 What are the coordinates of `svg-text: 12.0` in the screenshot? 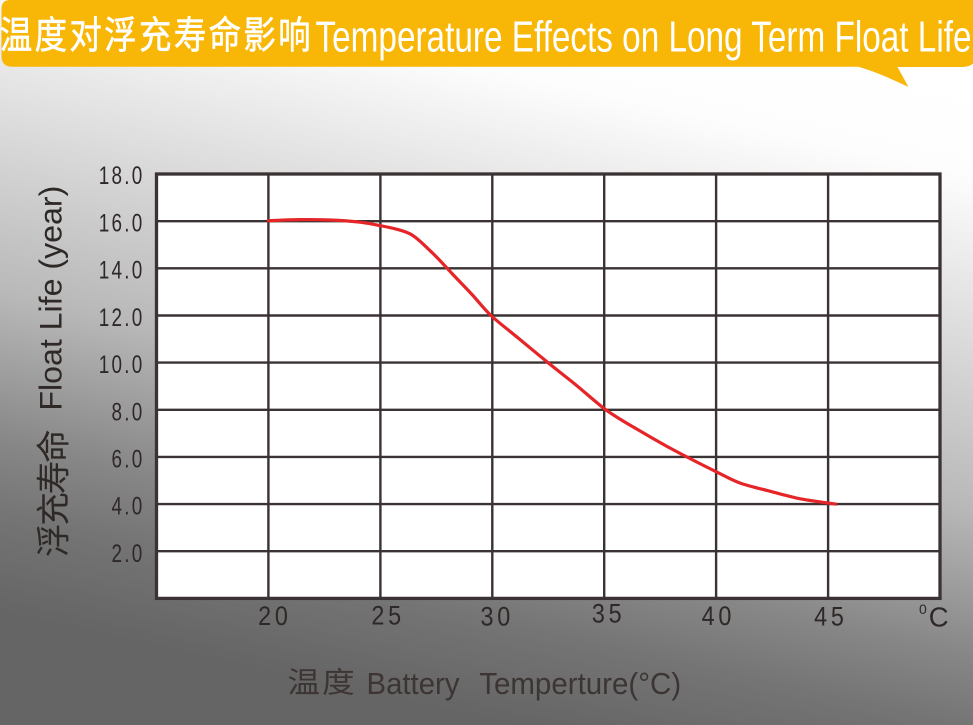 It's located at (122, 317).